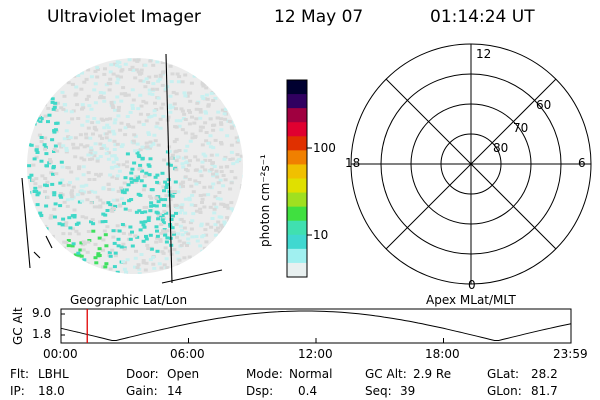  Describe the element at coordinates (378, 391) in the screenshot. I see `seq-label: Seq:` at that location.